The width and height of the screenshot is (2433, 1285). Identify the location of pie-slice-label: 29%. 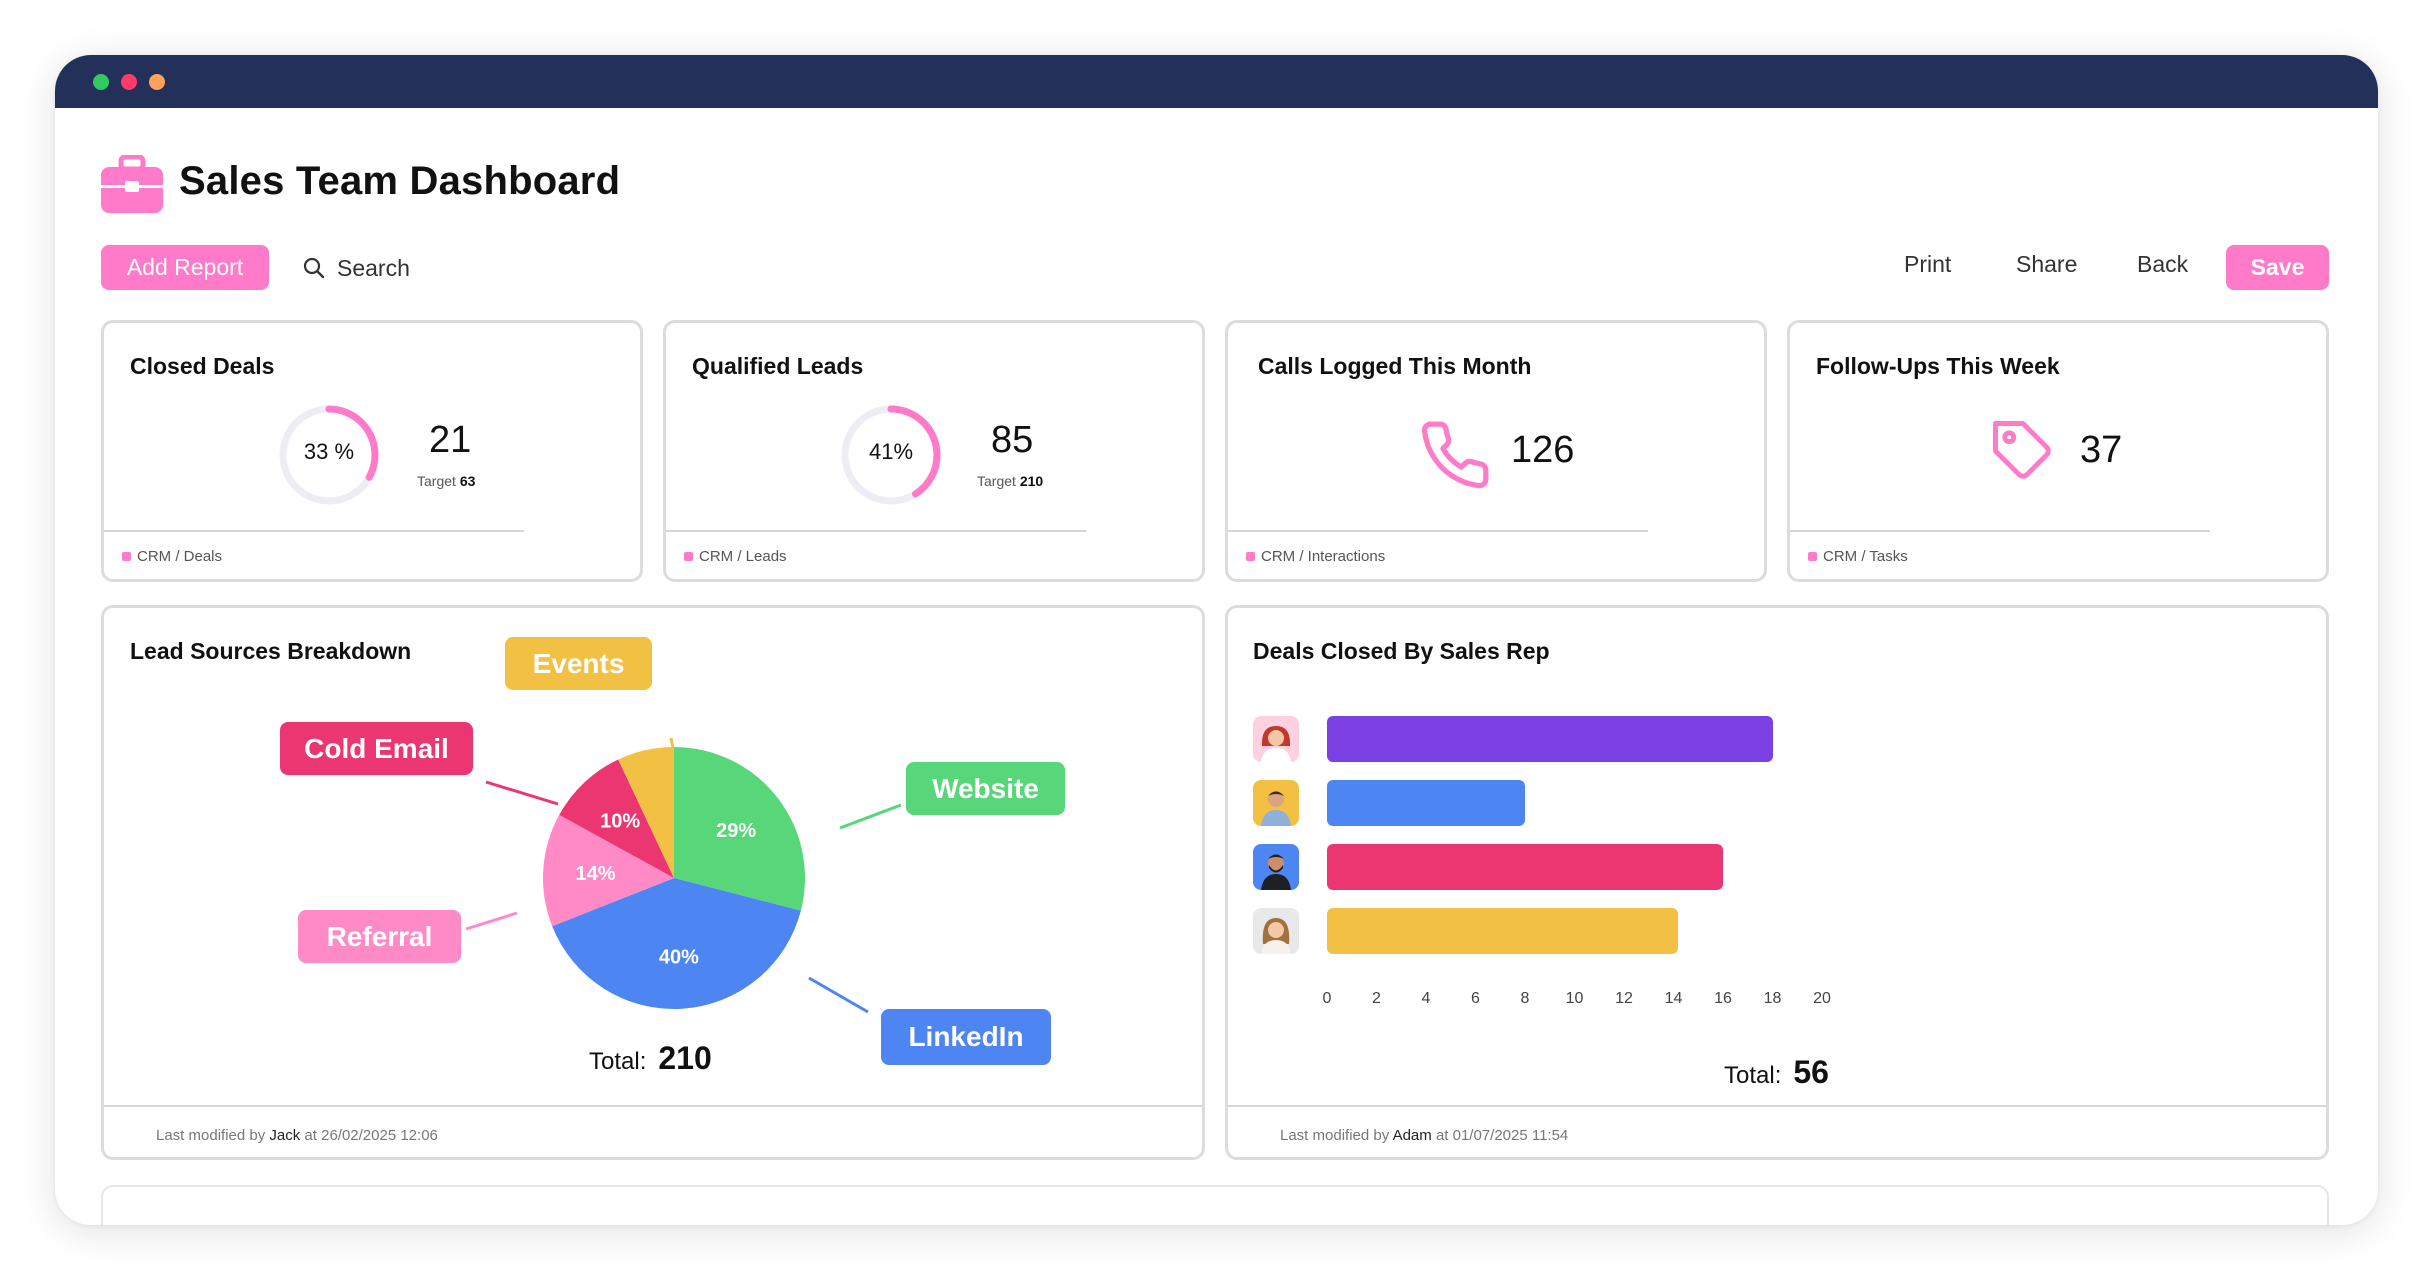
(736, 831).